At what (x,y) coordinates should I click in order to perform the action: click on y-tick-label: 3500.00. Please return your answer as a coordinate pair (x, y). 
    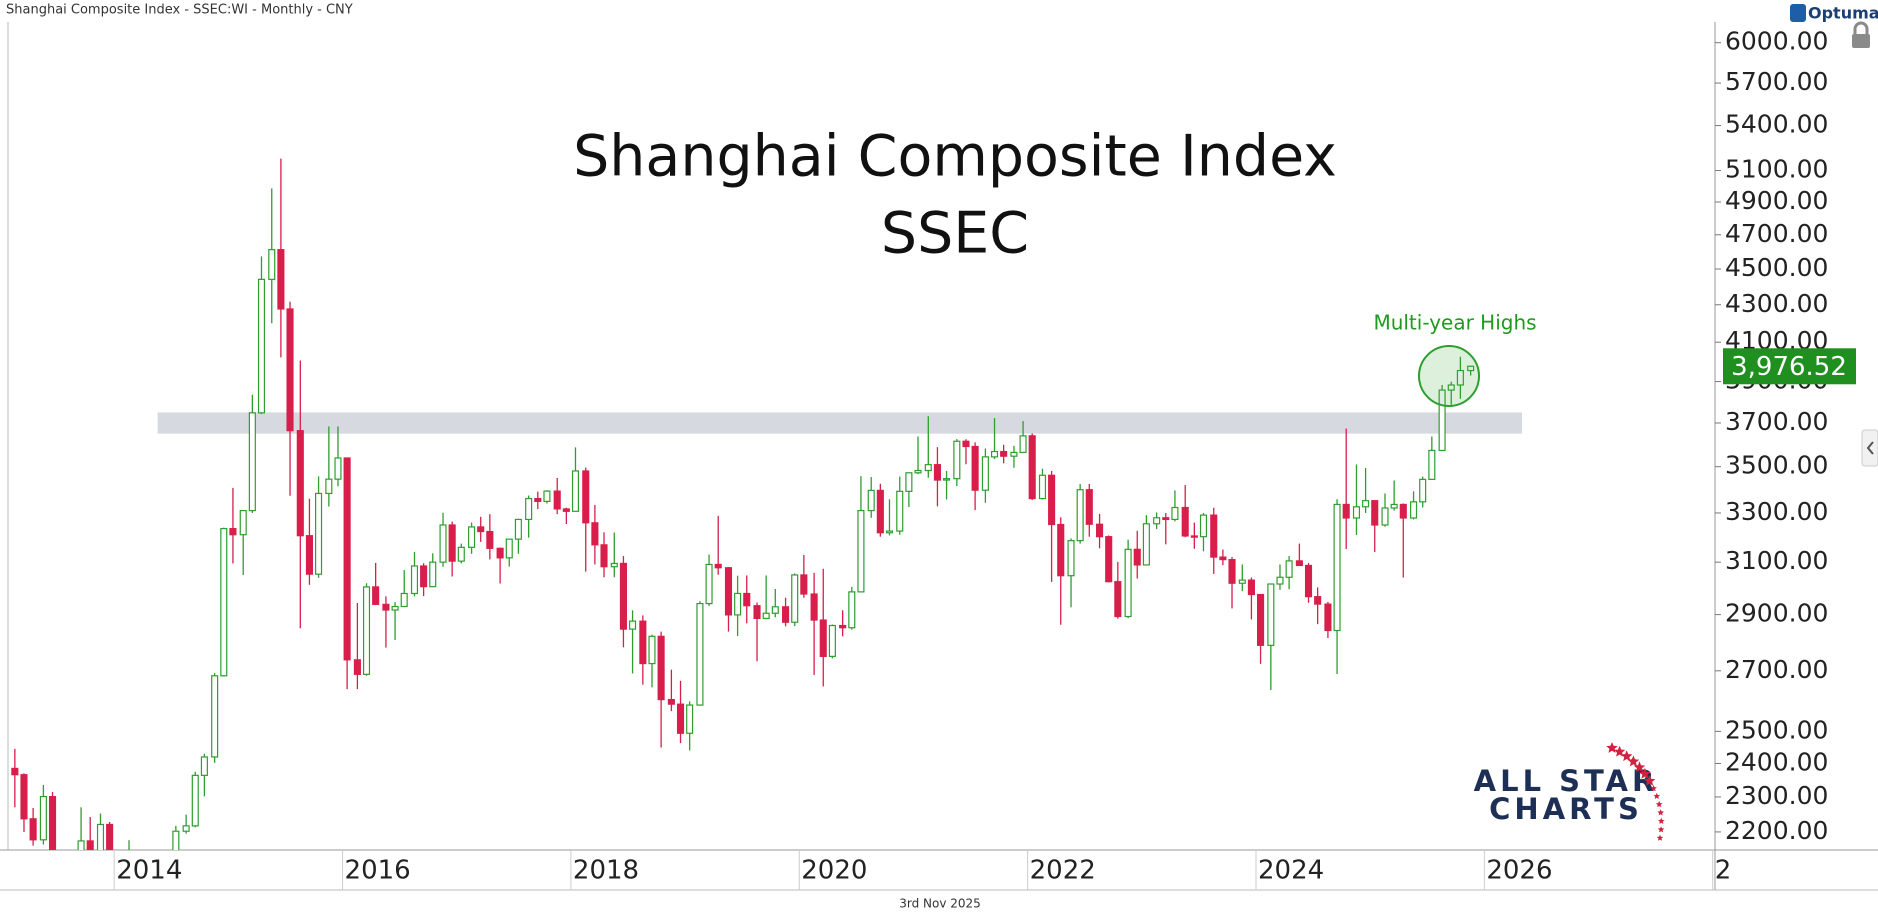
    Looking at the image, I should click on (1776, 465).